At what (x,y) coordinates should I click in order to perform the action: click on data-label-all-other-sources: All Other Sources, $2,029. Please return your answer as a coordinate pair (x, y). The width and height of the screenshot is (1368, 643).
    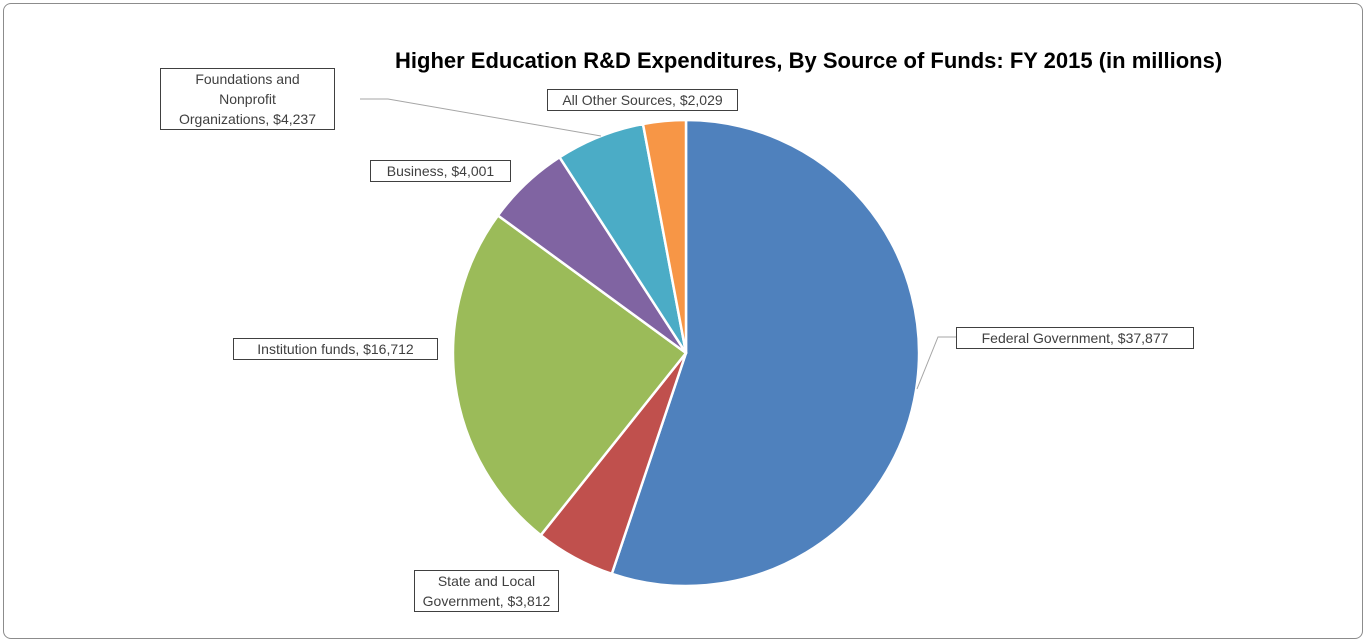
    Looking at the image, I should click on (642, 100).